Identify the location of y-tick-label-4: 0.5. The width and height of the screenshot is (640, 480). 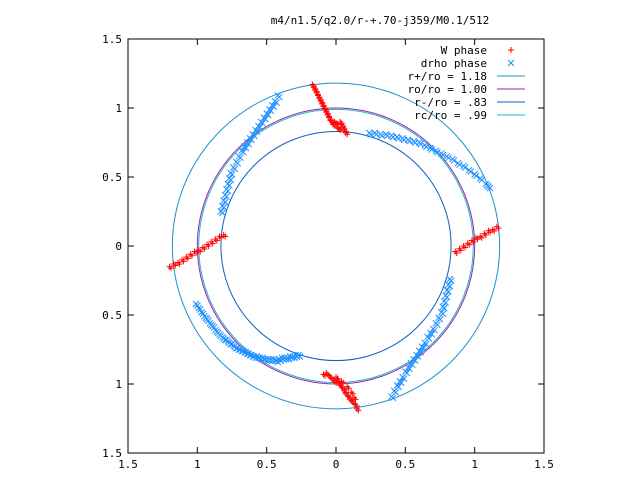
(112, 177).